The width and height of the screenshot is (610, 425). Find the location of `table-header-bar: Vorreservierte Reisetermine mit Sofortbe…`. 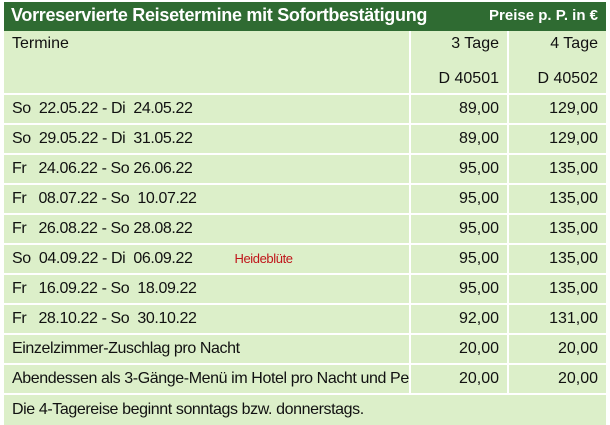

table-header-bar: Vorreservierte Reisetermine mit Sofortbe… is located at coordinates (305, 16).